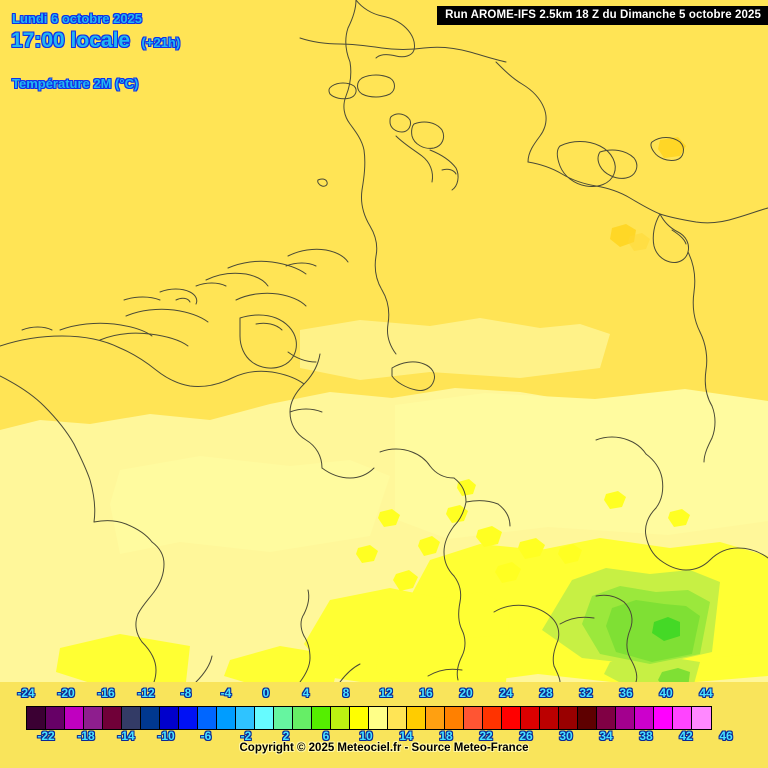 The height and width of the screenshot is (768, 768). Describe the element at coordinates (126, 736) in the screenshot. I see `scale-tick-bottom--14: -14` at that location.